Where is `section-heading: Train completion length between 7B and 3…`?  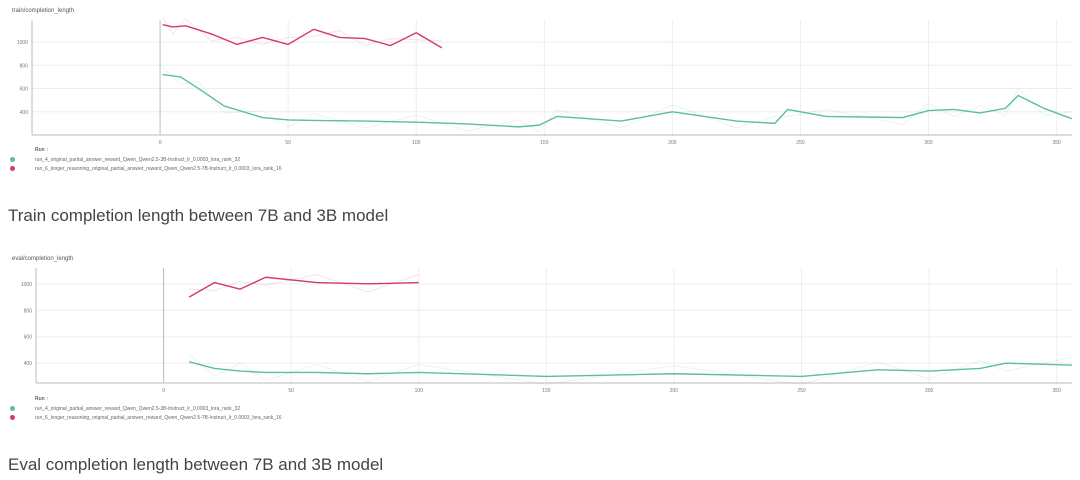 section-heading: Train completion length between 7B and 3… is located at coordinates (198, 215).